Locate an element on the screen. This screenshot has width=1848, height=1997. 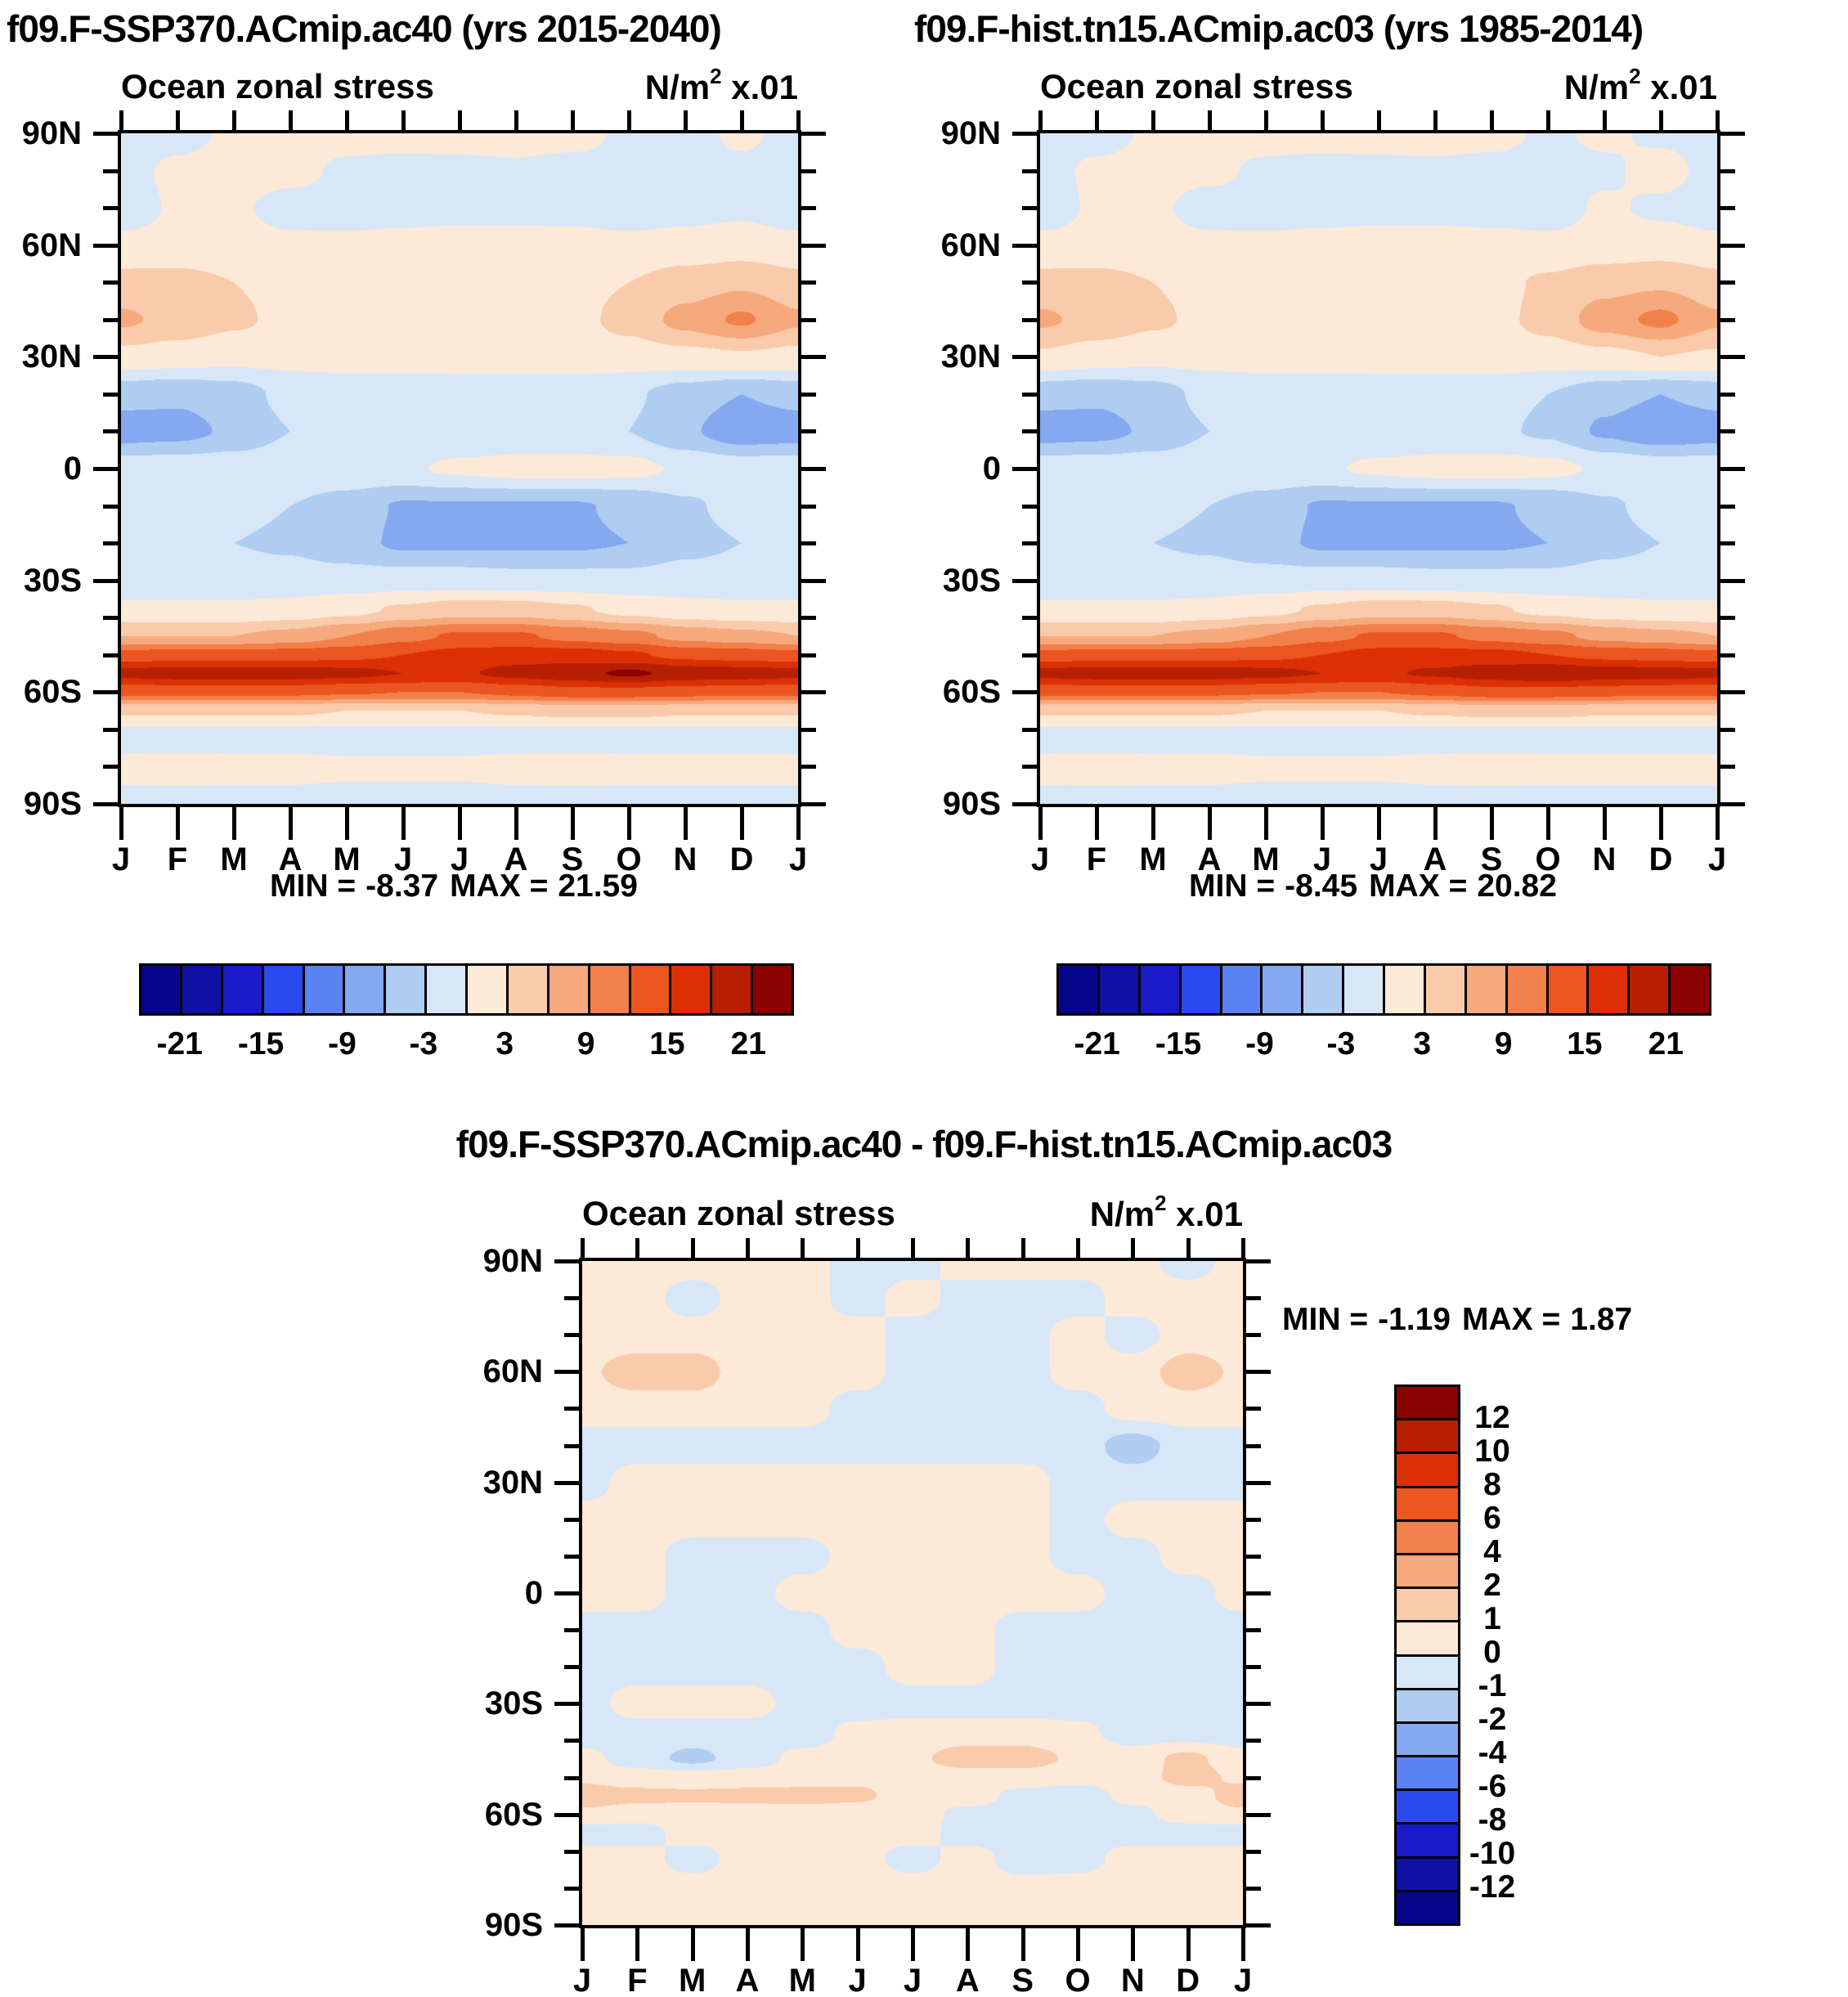
max-label: MAX = is located at coordinates (1418, 886).